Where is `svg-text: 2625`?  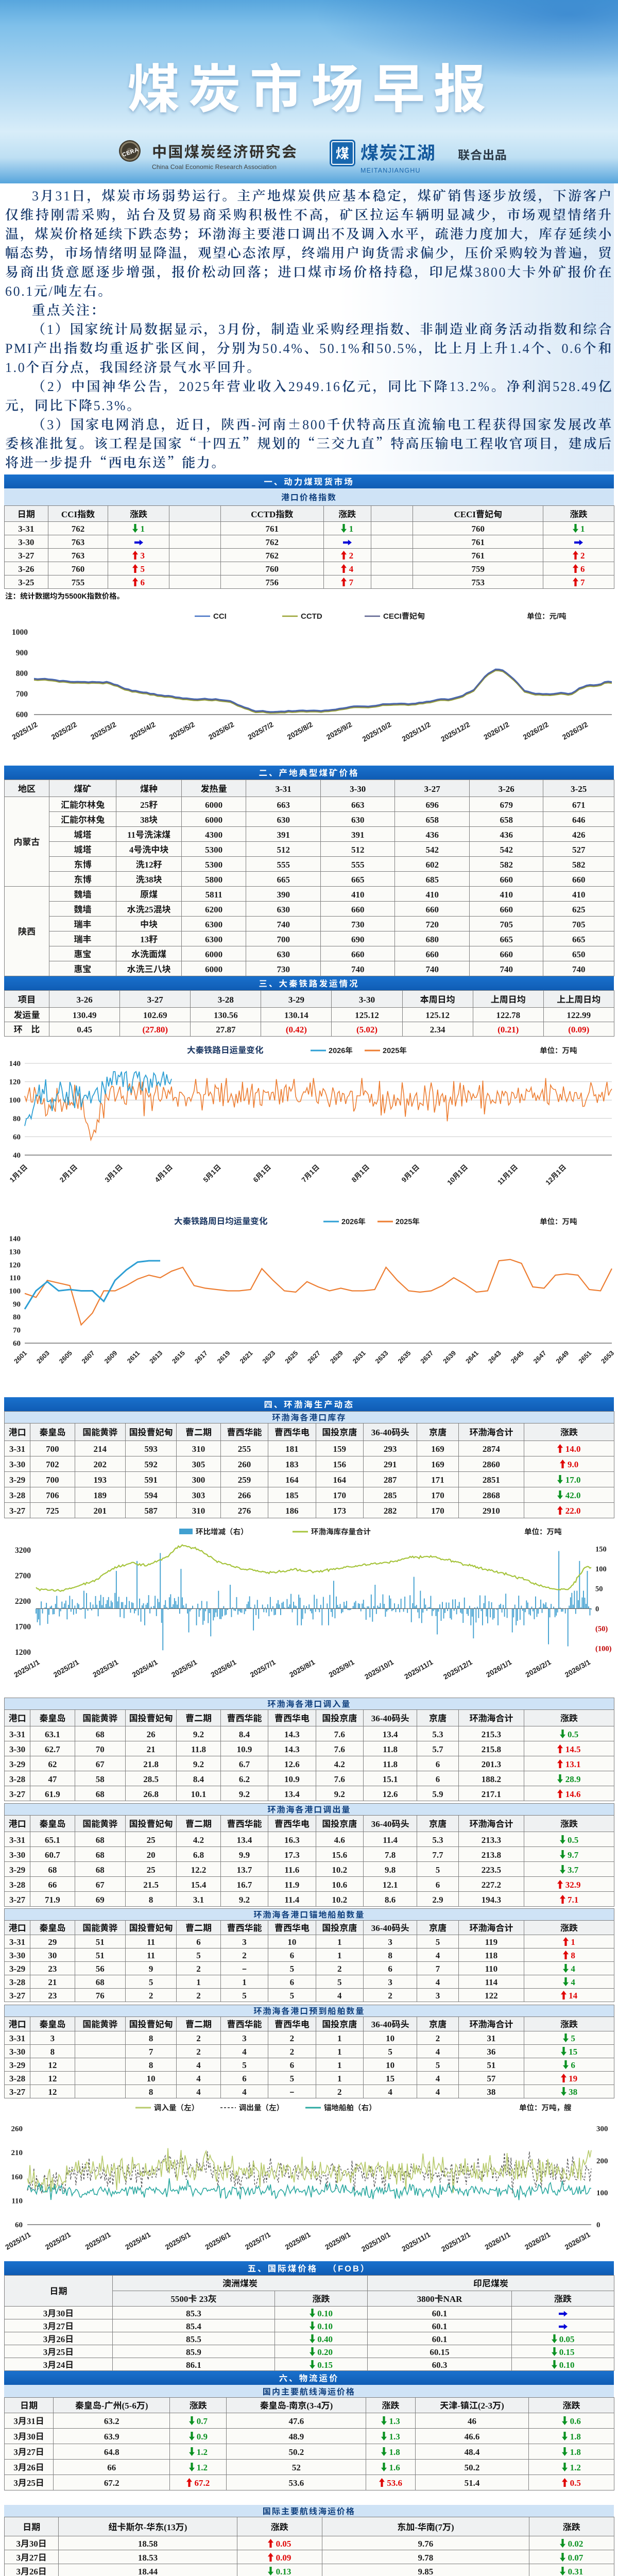
svg-text: 2625 is located at coordinates (291, 1356).